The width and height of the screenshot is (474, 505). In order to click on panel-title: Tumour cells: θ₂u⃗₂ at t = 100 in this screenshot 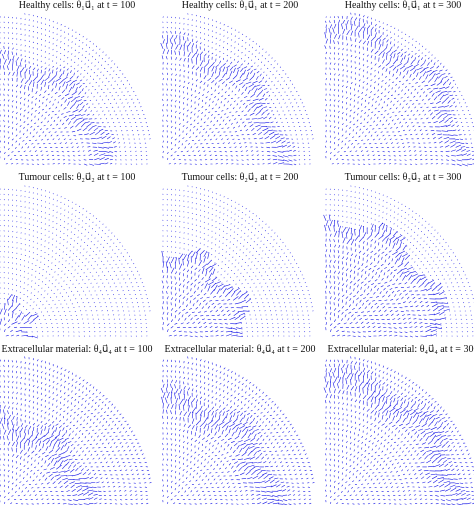, I will do `click(77, 177)`.